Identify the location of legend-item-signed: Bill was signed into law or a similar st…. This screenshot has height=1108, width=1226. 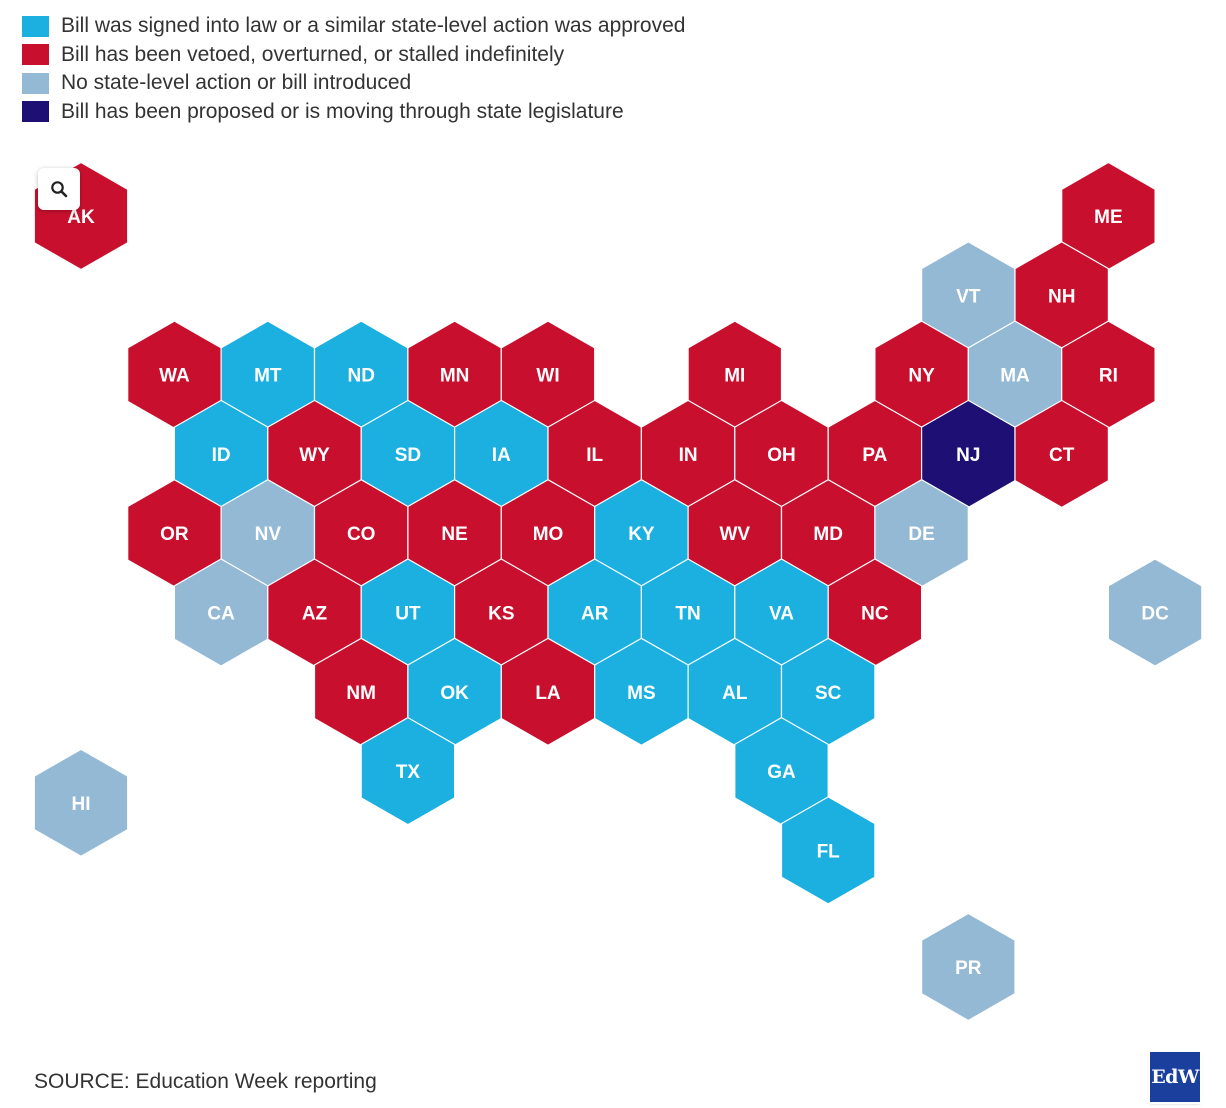
(353, 26).